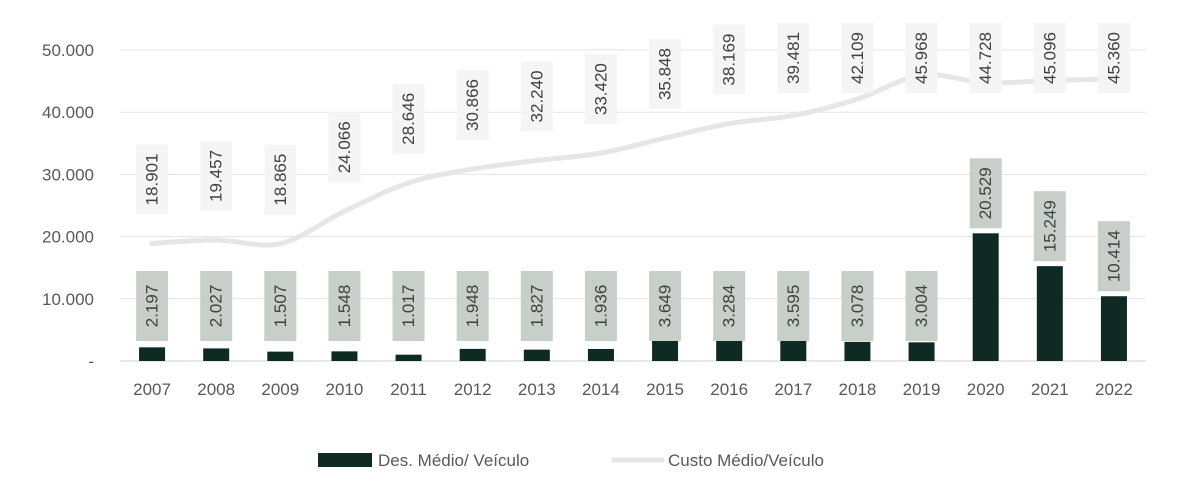  I want to click on line-data-label: 19.457, so click(216, 175).